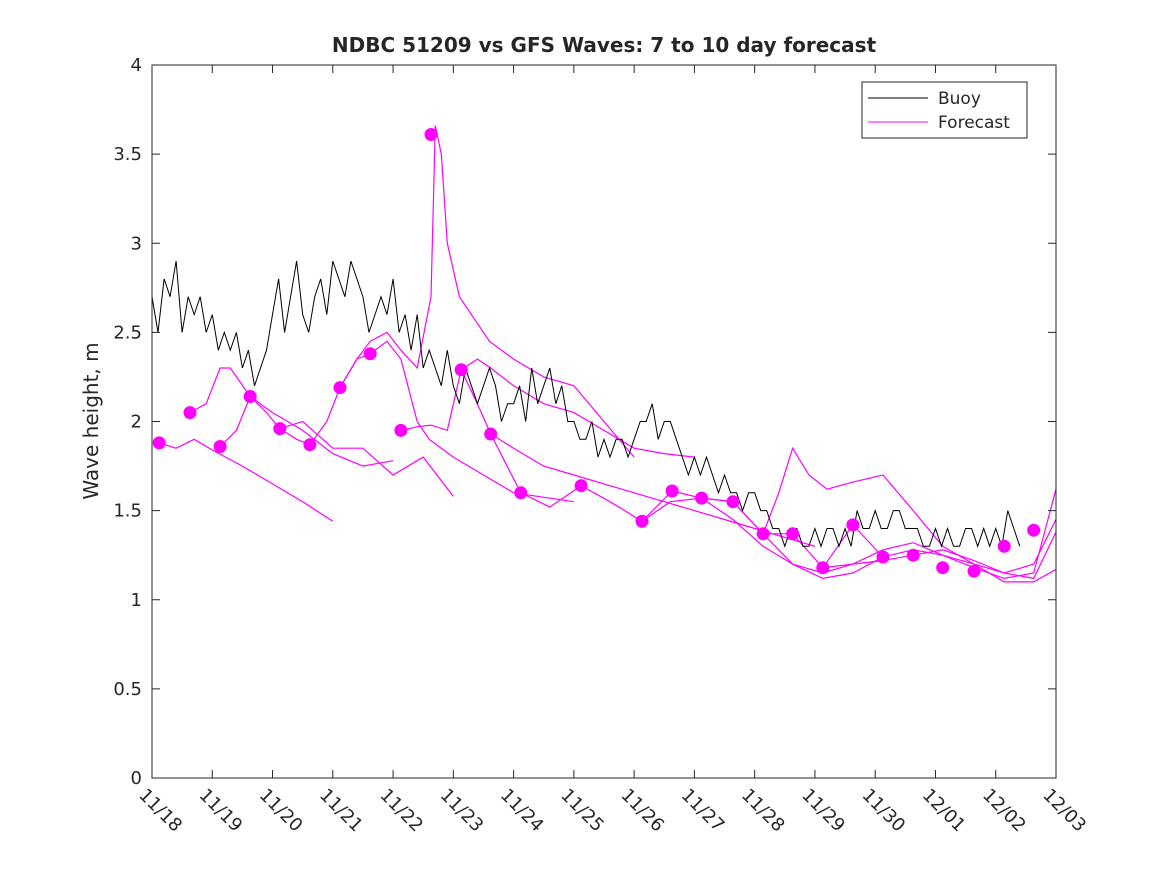 This screenshot has height=875, width=1167. Describe the element at coordinates (341, 811) in the screenshot. I see `x-tick-label: 11/21` at that location.